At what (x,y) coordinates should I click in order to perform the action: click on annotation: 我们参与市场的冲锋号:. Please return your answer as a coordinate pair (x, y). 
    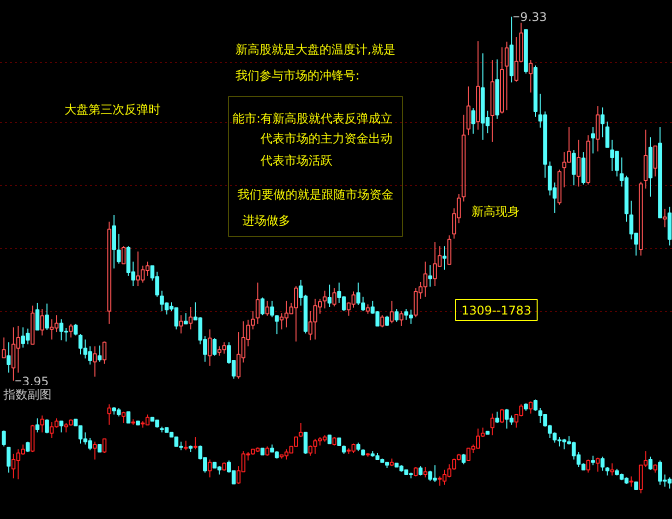
    Looking at the image, I should click on (298, 75).